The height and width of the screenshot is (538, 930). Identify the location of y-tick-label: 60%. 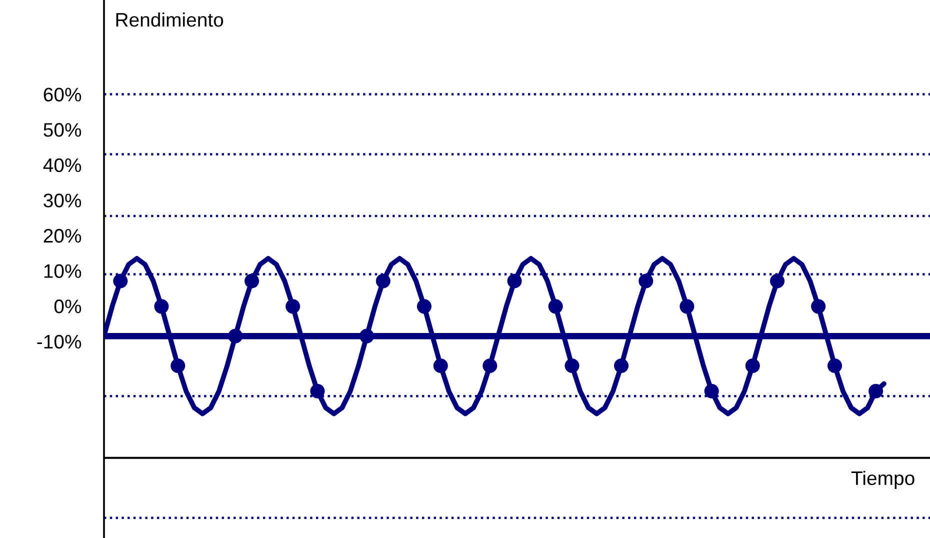
(63, 95).